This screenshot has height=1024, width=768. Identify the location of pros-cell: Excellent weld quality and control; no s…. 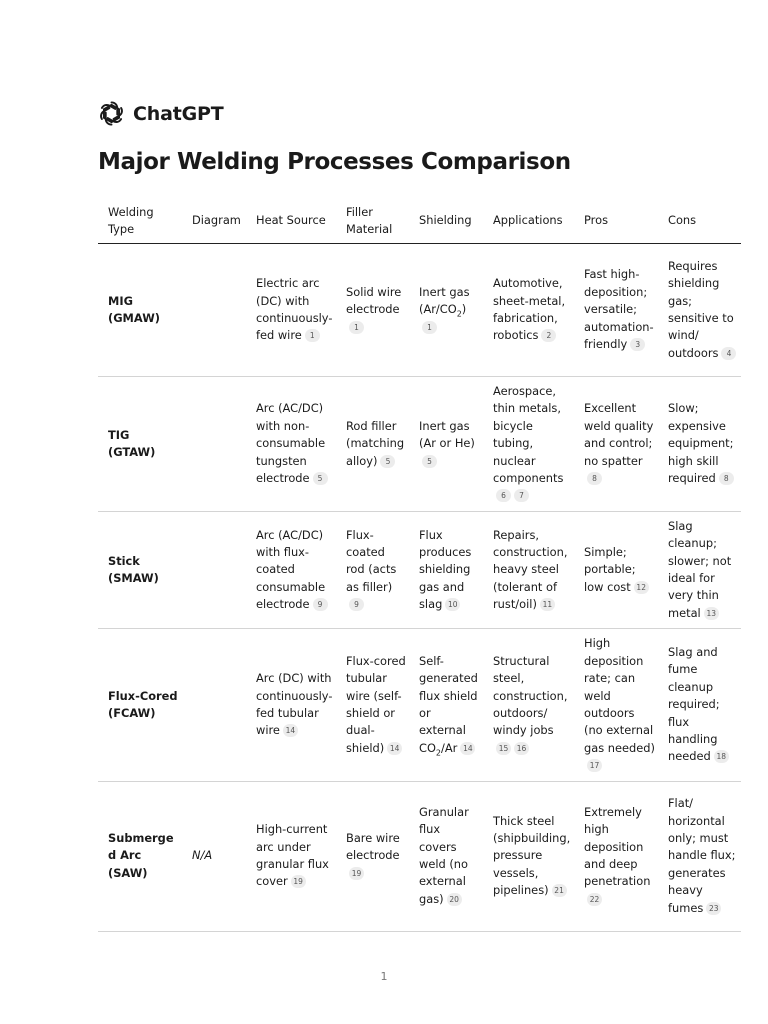
(616, 444).